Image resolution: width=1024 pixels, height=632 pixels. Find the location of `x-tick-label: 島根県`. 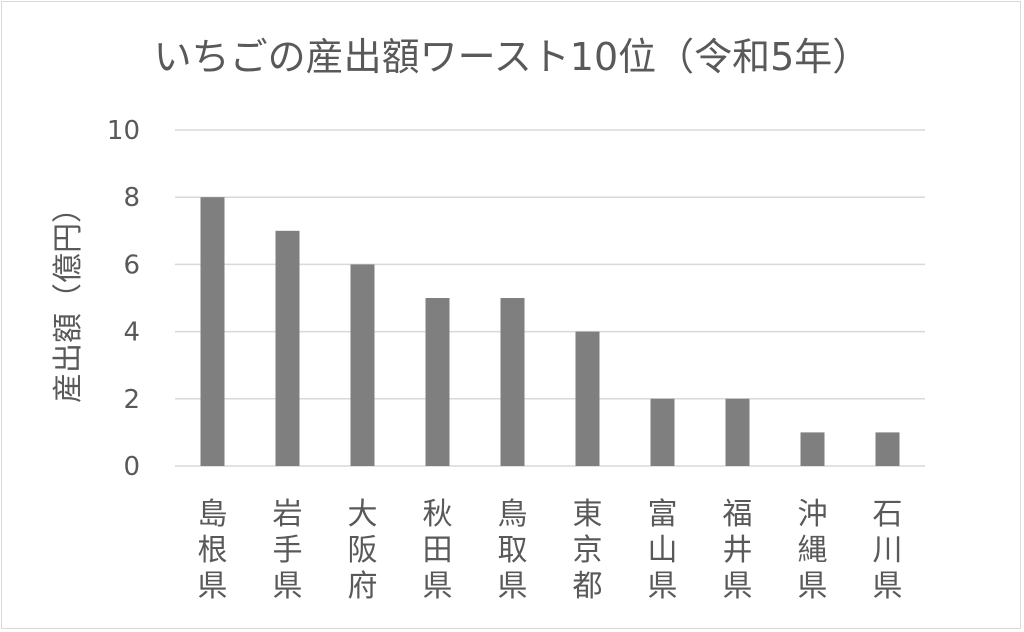

x-tick-label: 島根県 is located at coordinates (213, 550).